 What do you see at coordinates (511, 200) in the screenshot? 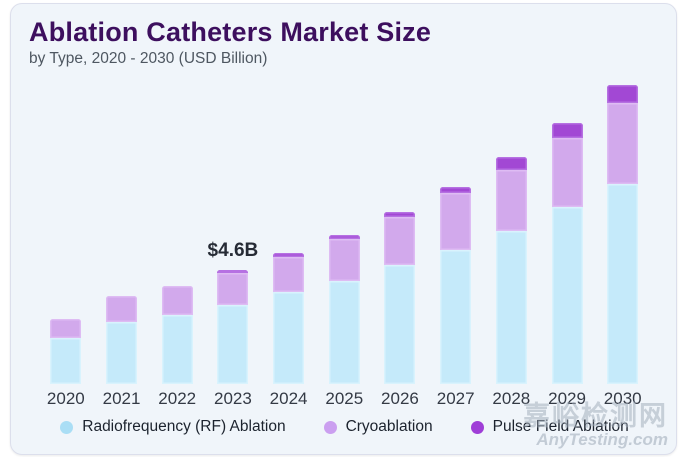
I see `segment-cryo-2028` at bounding box center [511, 200].